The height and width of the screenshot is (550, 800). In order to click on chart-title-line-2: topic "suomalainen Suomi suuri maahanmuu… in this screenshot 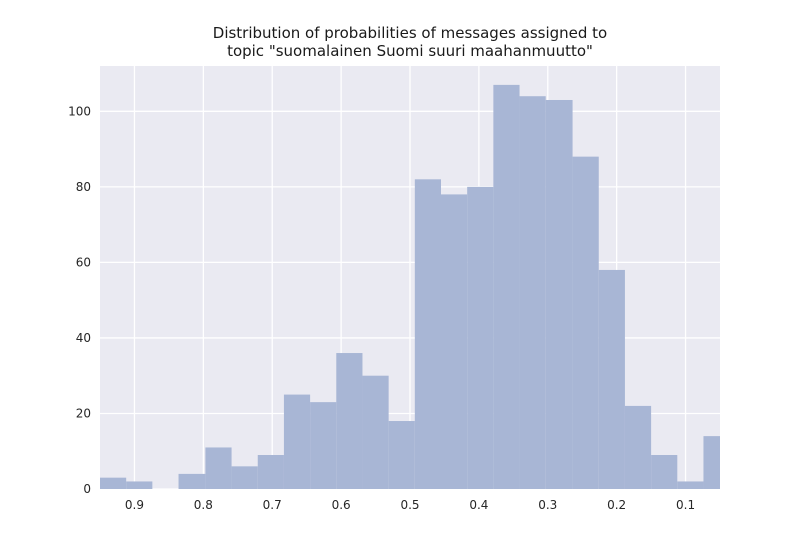, I will do `click(410, 51)`.